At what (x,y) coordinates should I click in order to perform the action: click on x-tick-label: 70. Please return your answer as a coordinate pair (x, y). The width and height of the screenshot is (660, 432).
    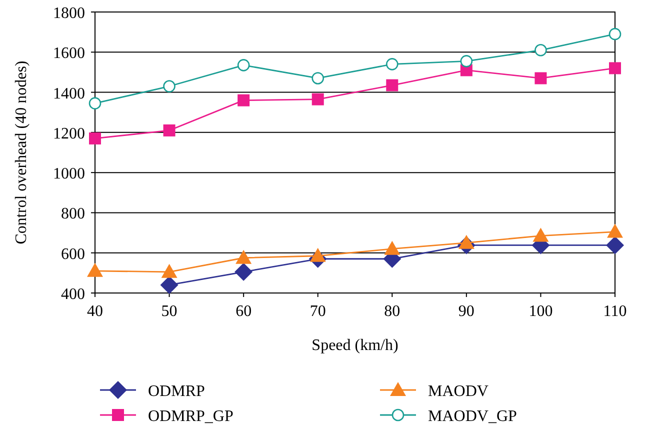
    Looking at the image, I should click on (318, 311).